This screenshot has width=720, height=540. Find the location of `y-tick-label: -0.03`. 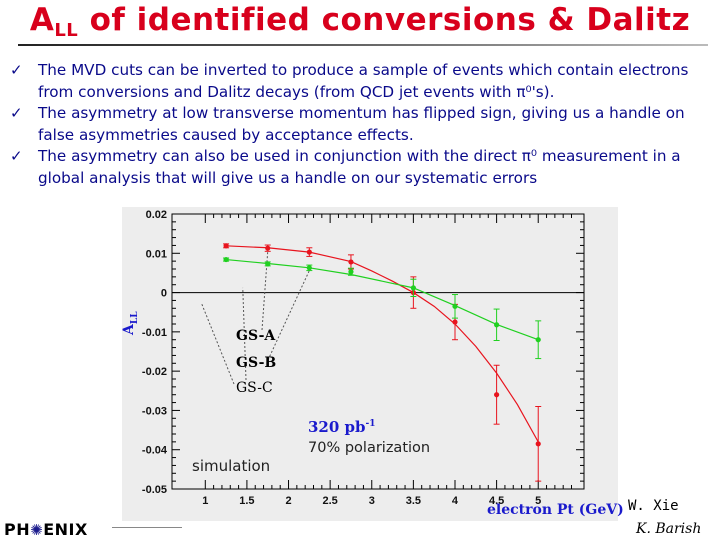

y-tick-label: -0.03 is located at coordinates (154, 411).